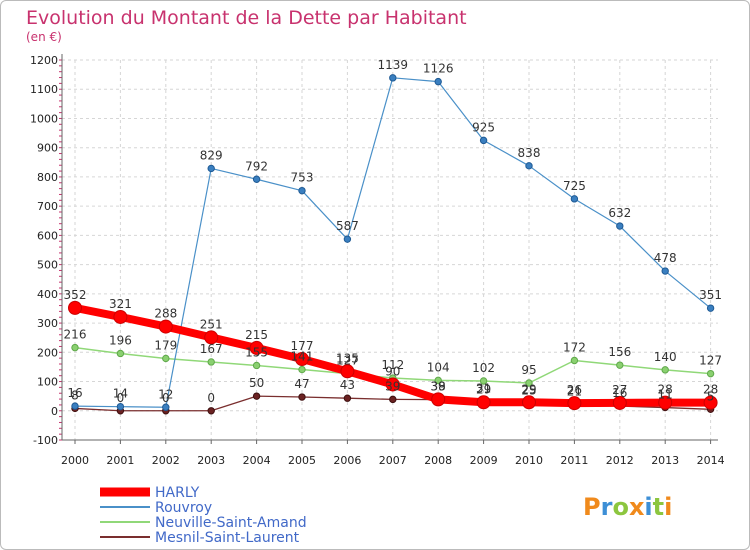  Describe the element at coordinates (44, 118) in the screenshot. I see `y-tick-label: 1000` at that location.